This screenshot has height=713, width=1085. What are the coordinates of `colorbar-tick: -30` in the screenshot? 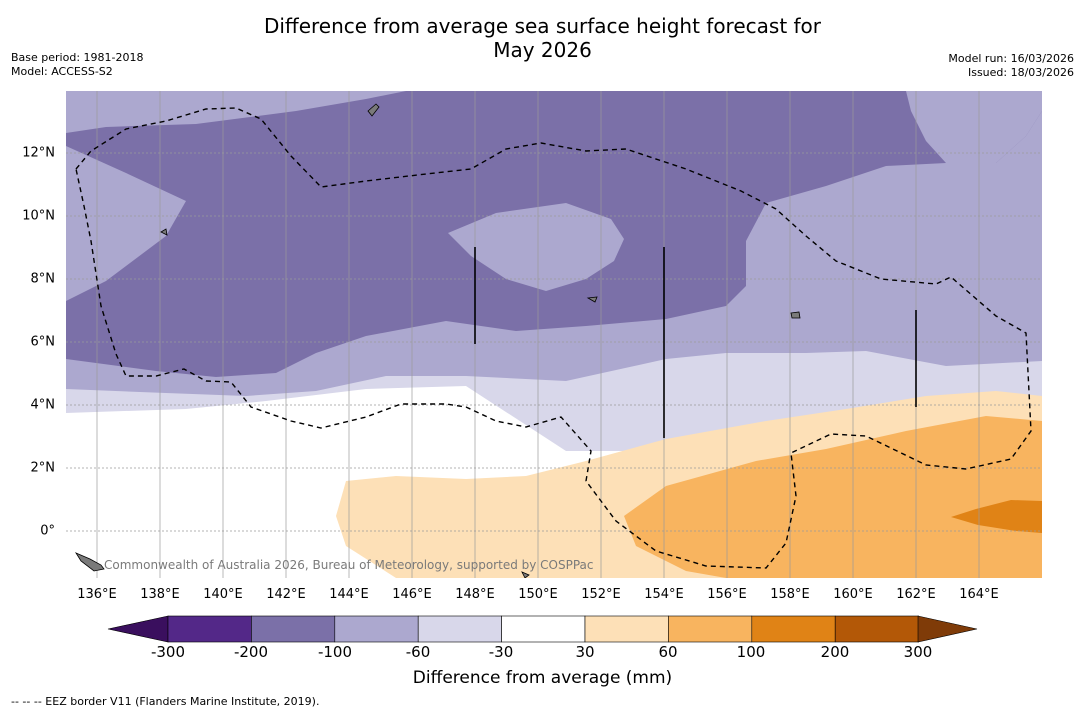 It's located at (501, 652).